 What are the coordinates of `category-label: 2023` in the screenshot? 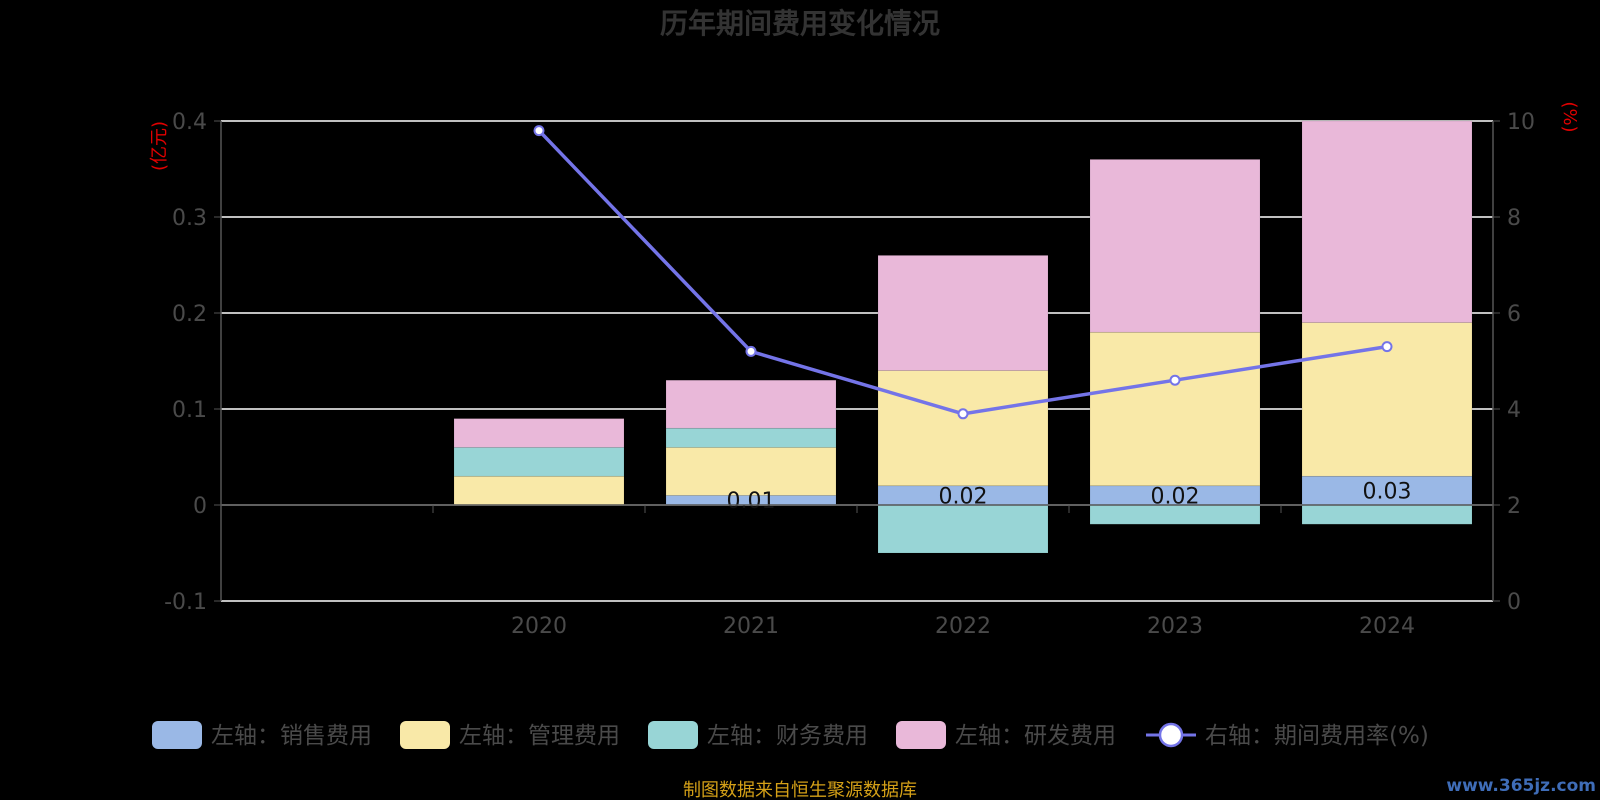 It's located at (1175, 626).